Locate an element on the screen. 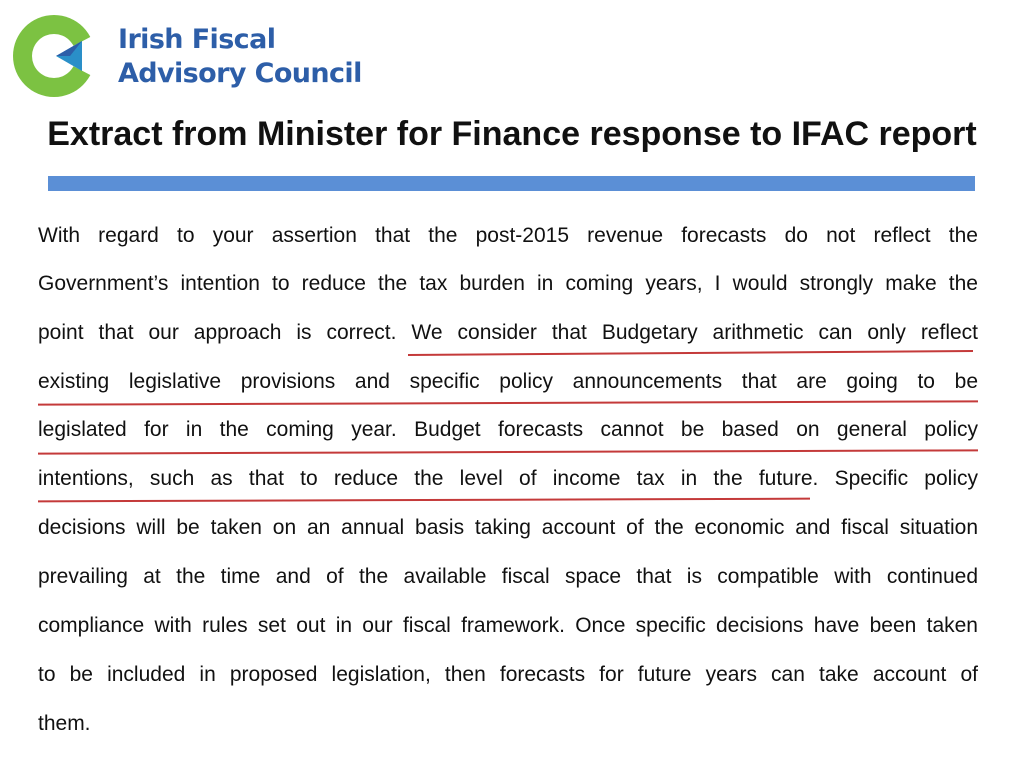 This screenshot has width=1024, height=770. title-divider is located at coordinates (511, 183).